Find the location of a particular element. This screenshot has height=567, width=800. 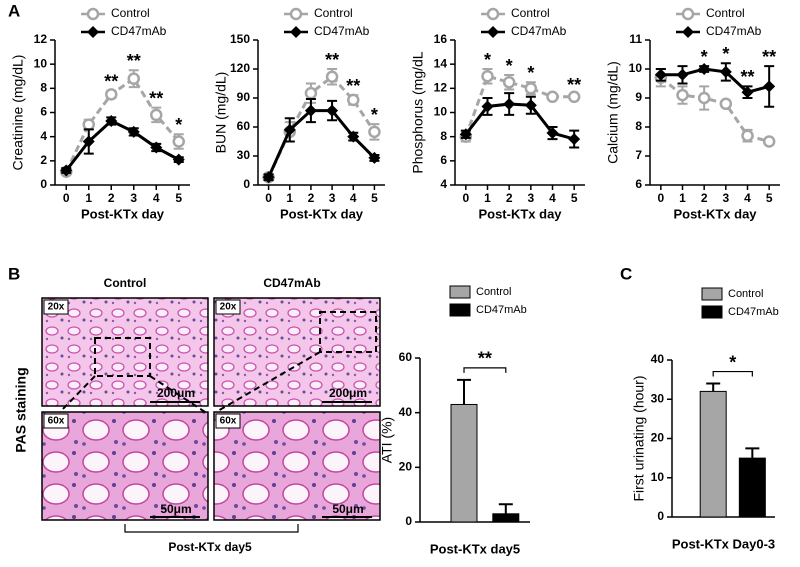

panel-letter: B is located at coordinates (14, 273).